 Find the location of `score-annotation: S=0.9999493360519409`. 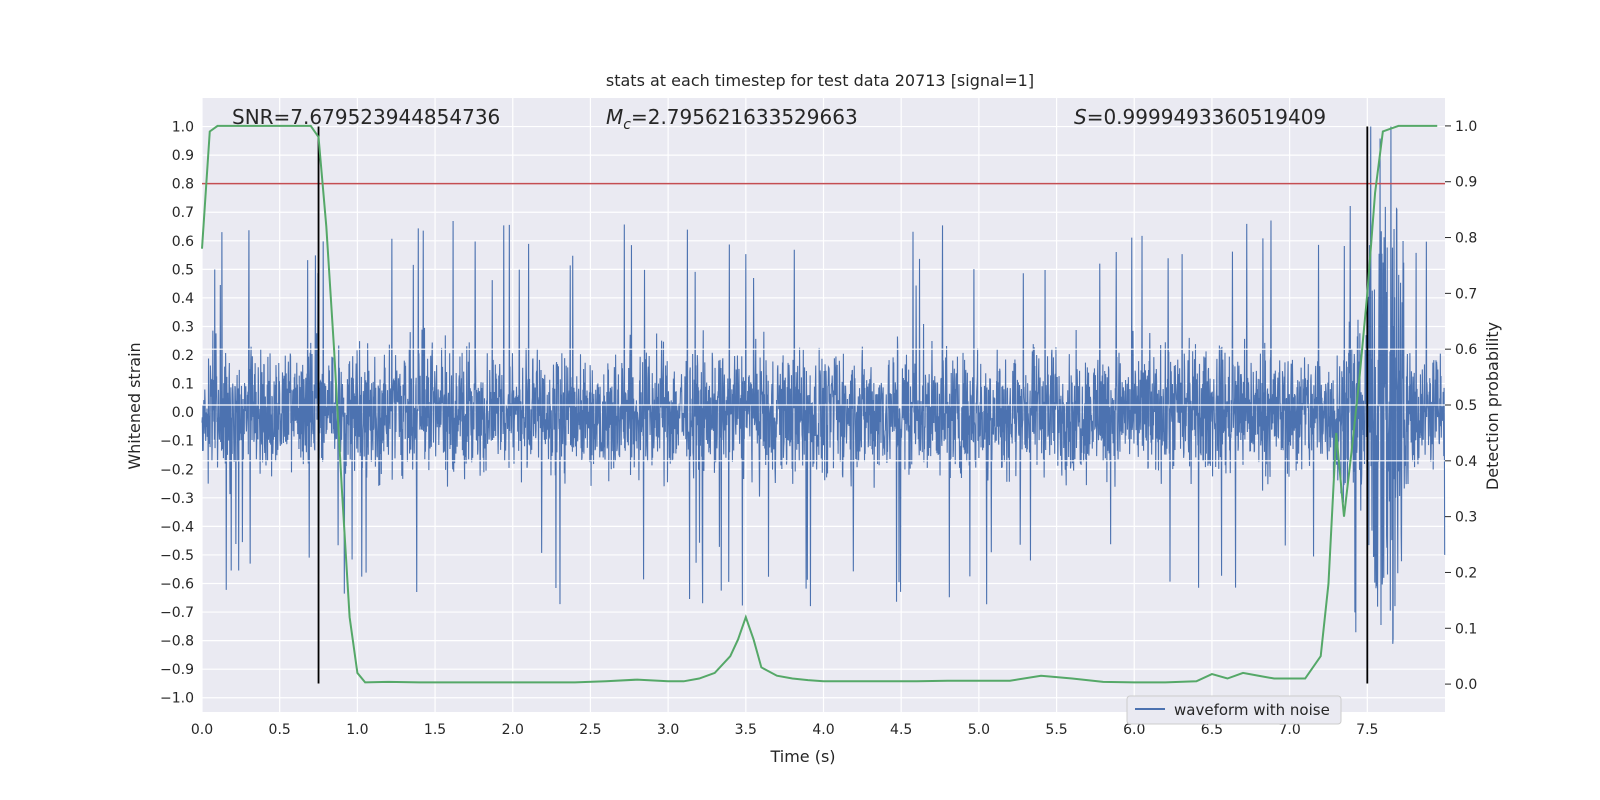

score-annotation: S=0.9999493360519409 is located at coordinates (1200, 117).